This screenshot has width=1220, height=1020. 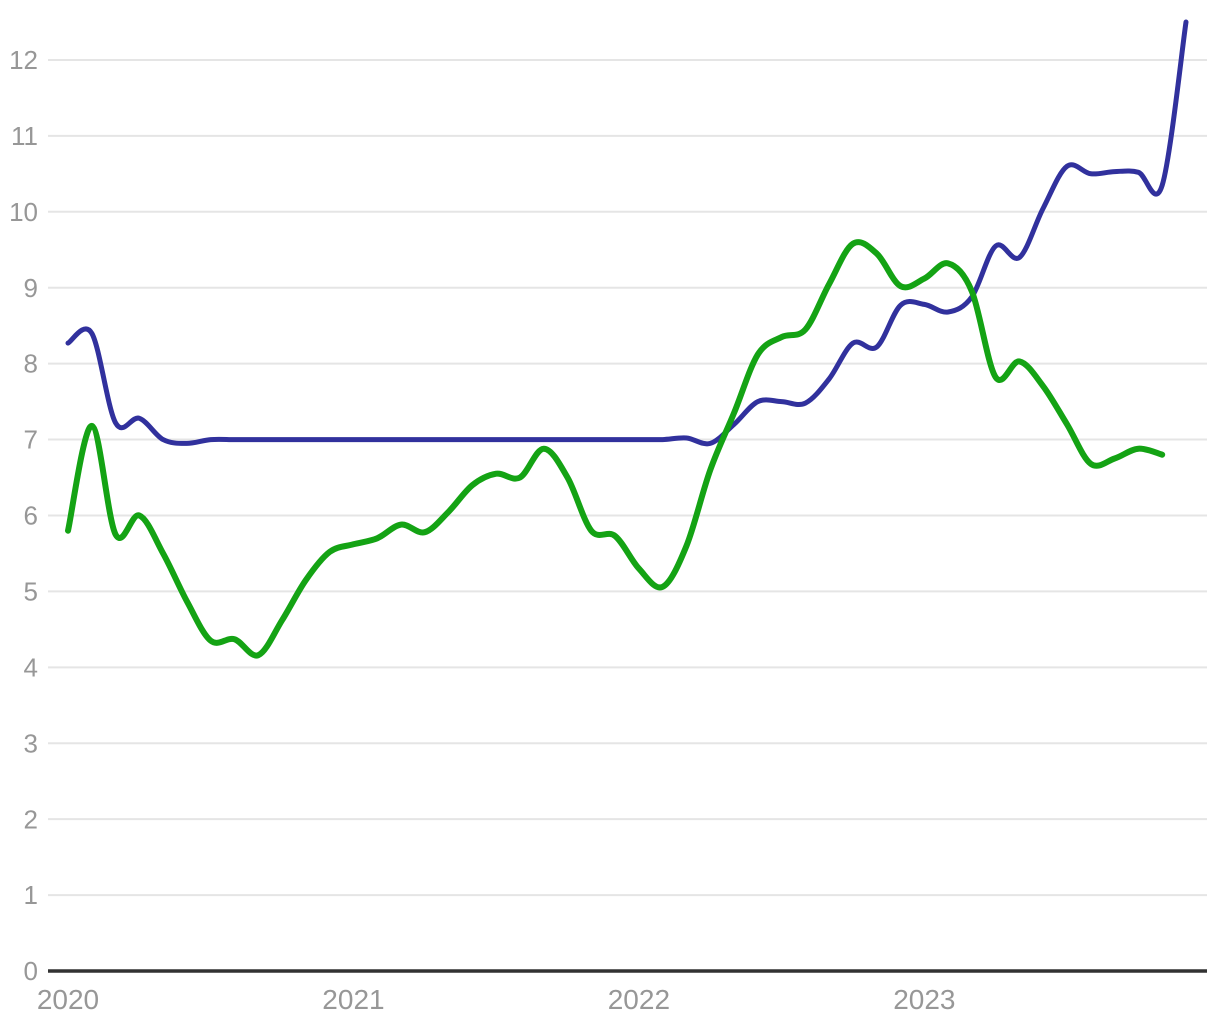 What do you see at coordinates (23, 212) in the screenshot?
I see `y-tick-label: 10` at bounding box center [23, 212].